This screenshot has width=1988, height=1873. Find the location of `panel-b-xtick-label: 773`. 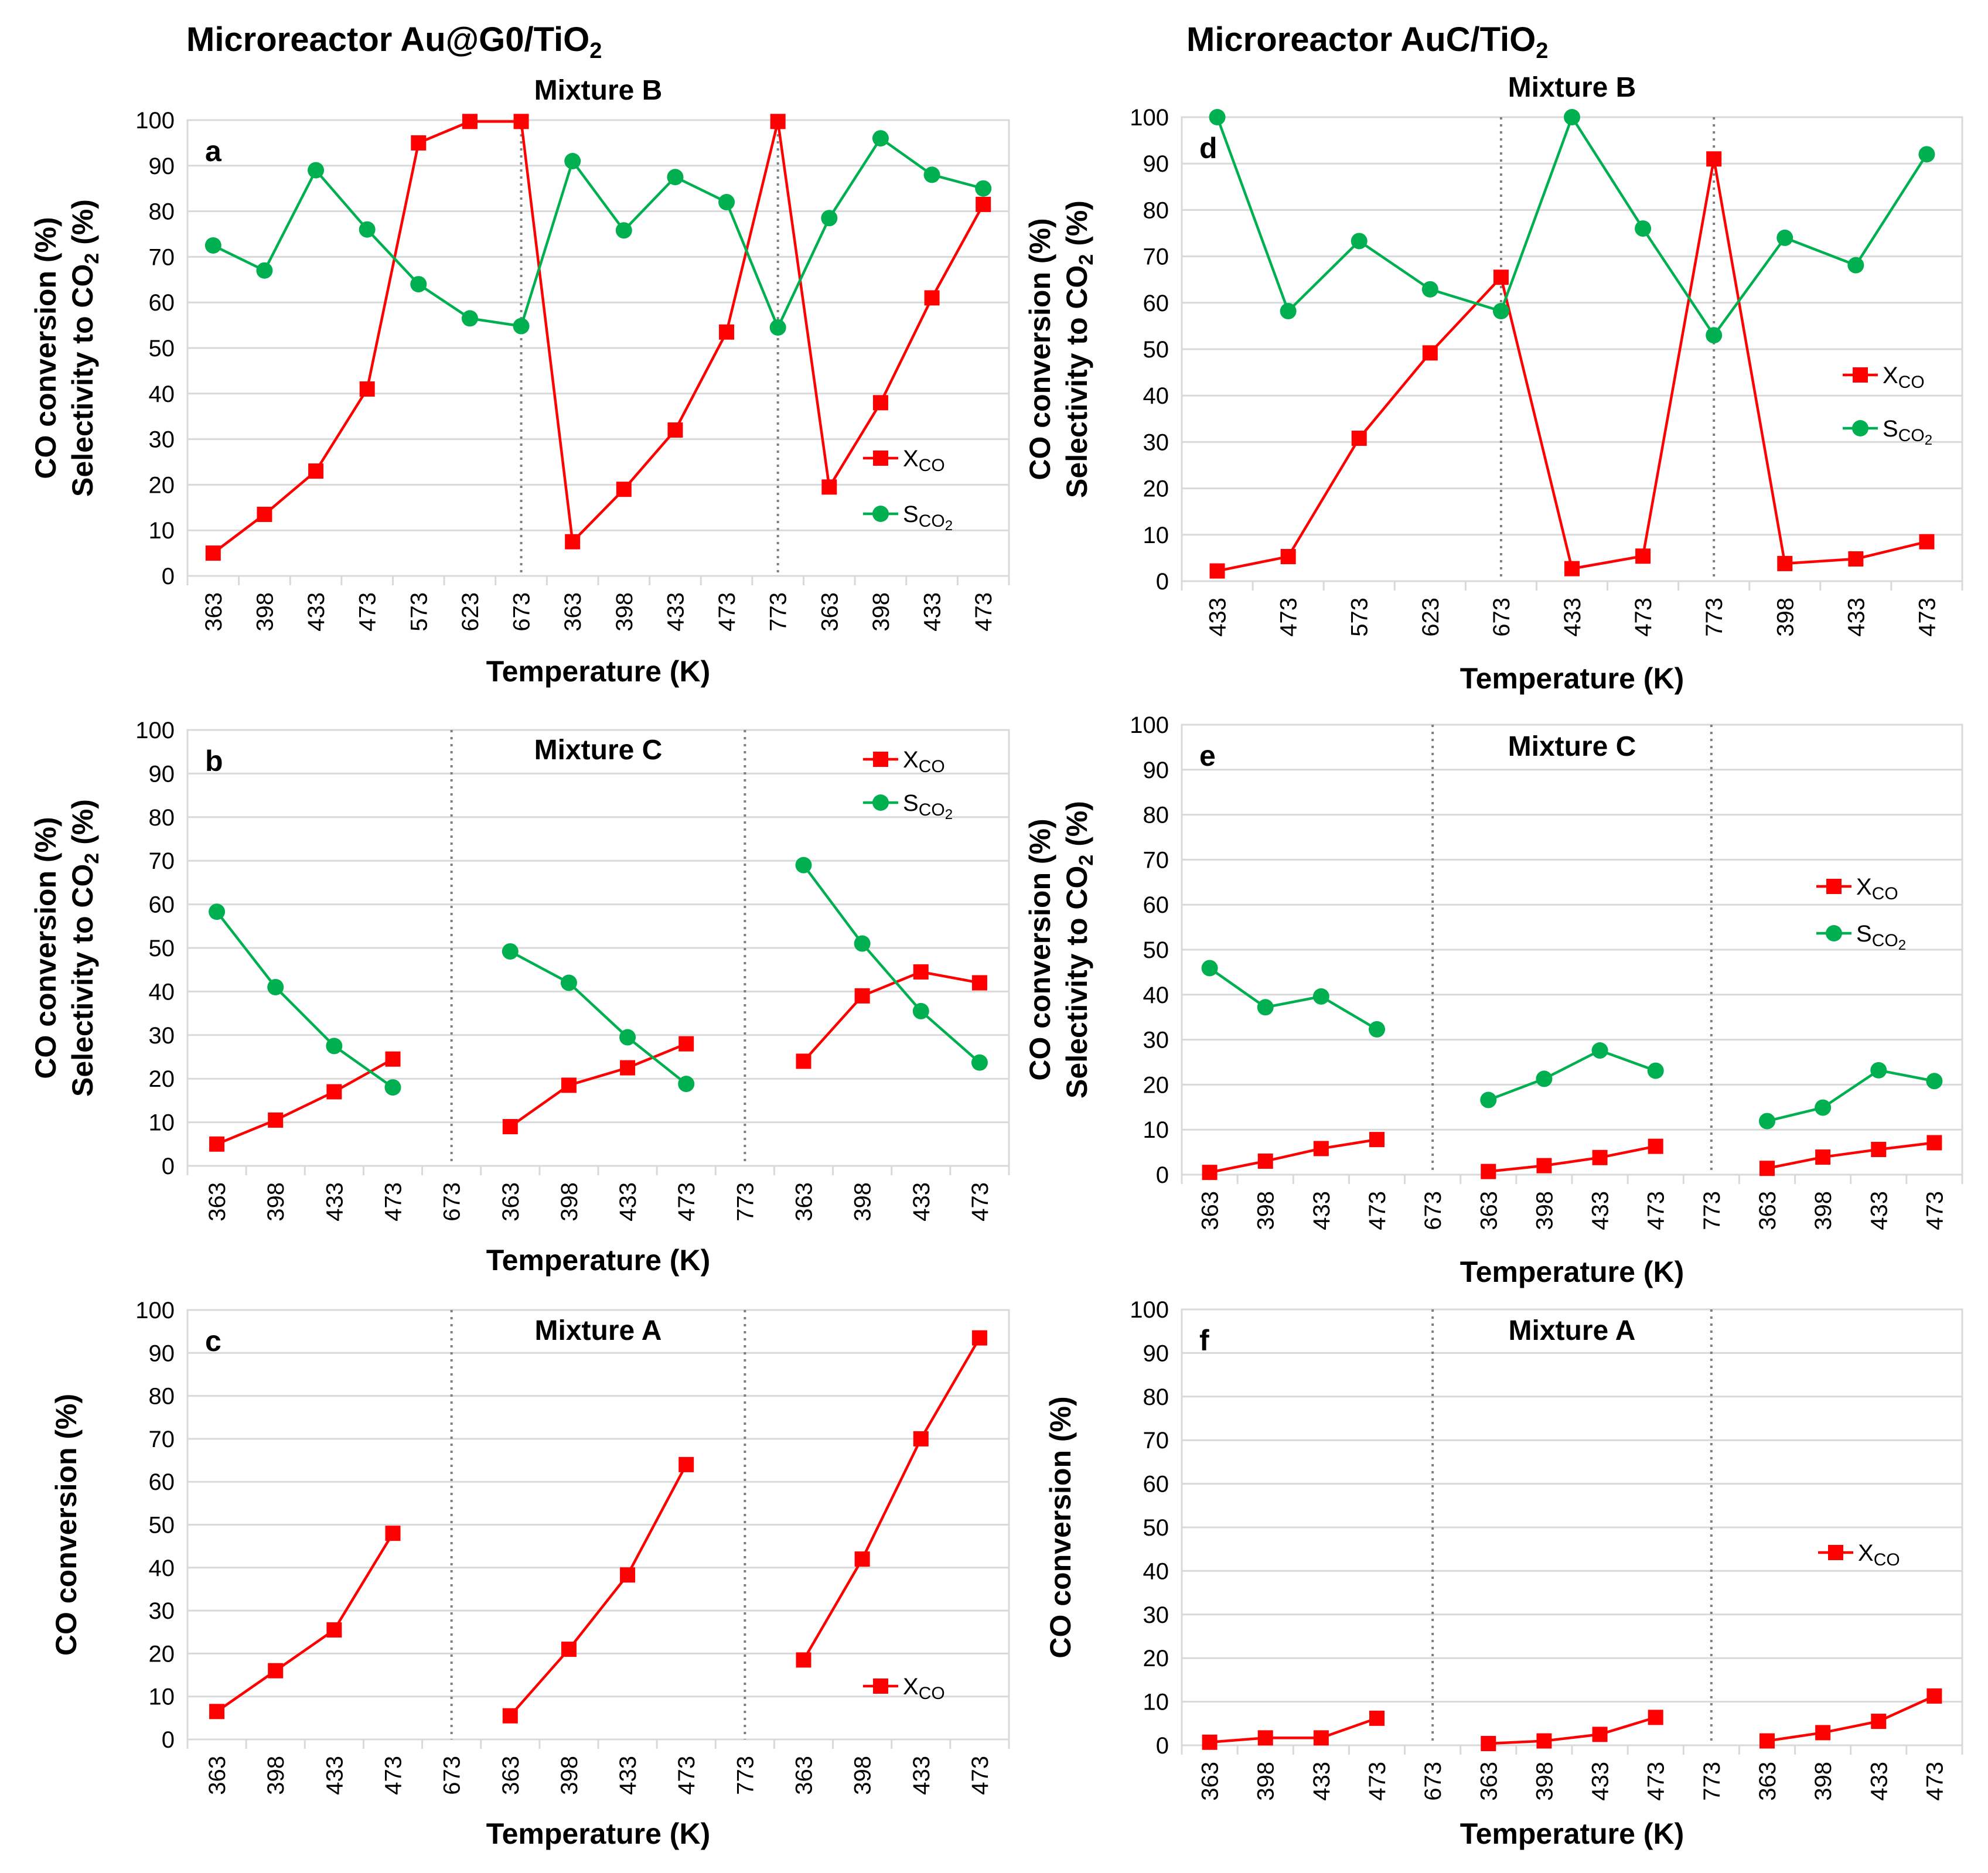

panel-b-xtick-label: 773 is located at coordinates (745, 1202).